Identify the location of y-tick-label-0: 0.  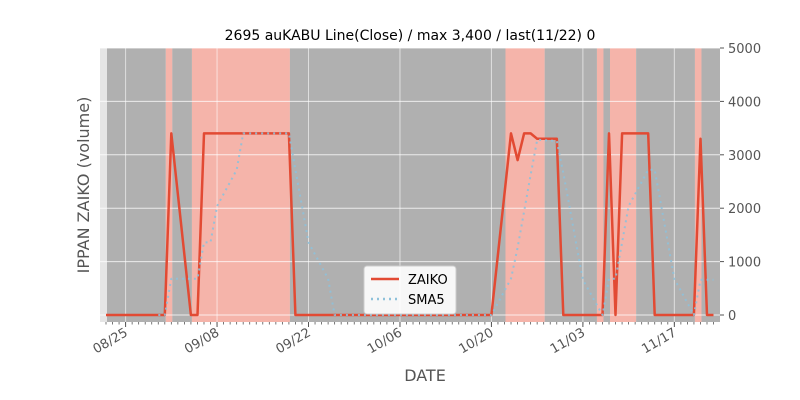
(732, 316).